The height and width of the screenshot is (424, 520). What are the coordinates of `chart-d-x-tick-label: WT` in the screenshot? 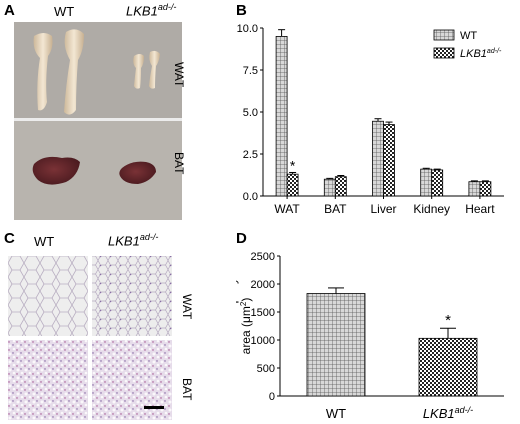 It's located at (336, 413).